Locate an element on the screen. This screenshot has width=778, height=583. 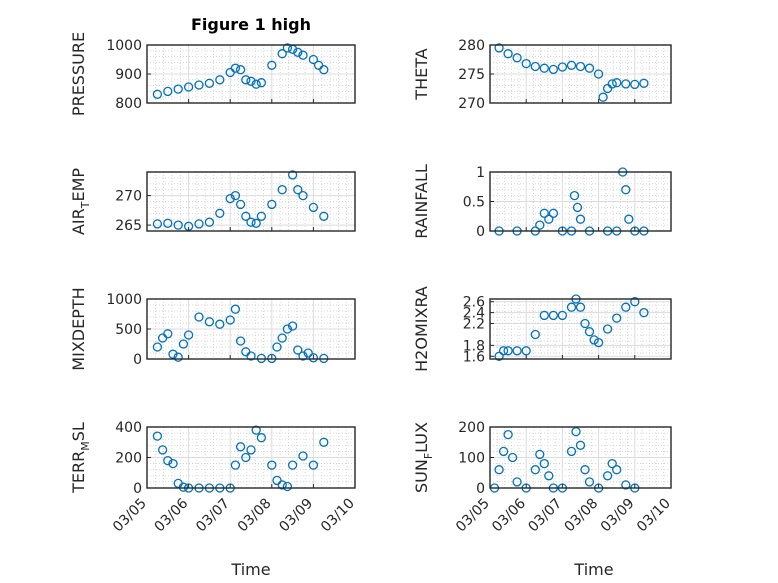
y-tick-label: 270 is located at coordinates (471, 104).